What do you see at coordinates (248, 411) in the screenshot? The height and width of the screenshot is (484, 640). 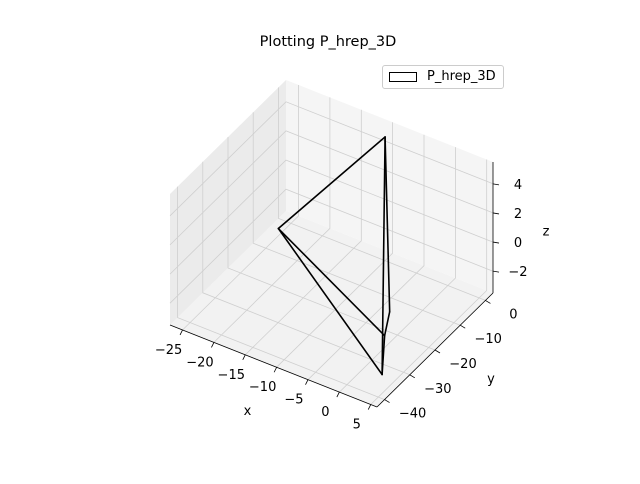 I see `x-axis-label: x` at bounding box center [248, 411].